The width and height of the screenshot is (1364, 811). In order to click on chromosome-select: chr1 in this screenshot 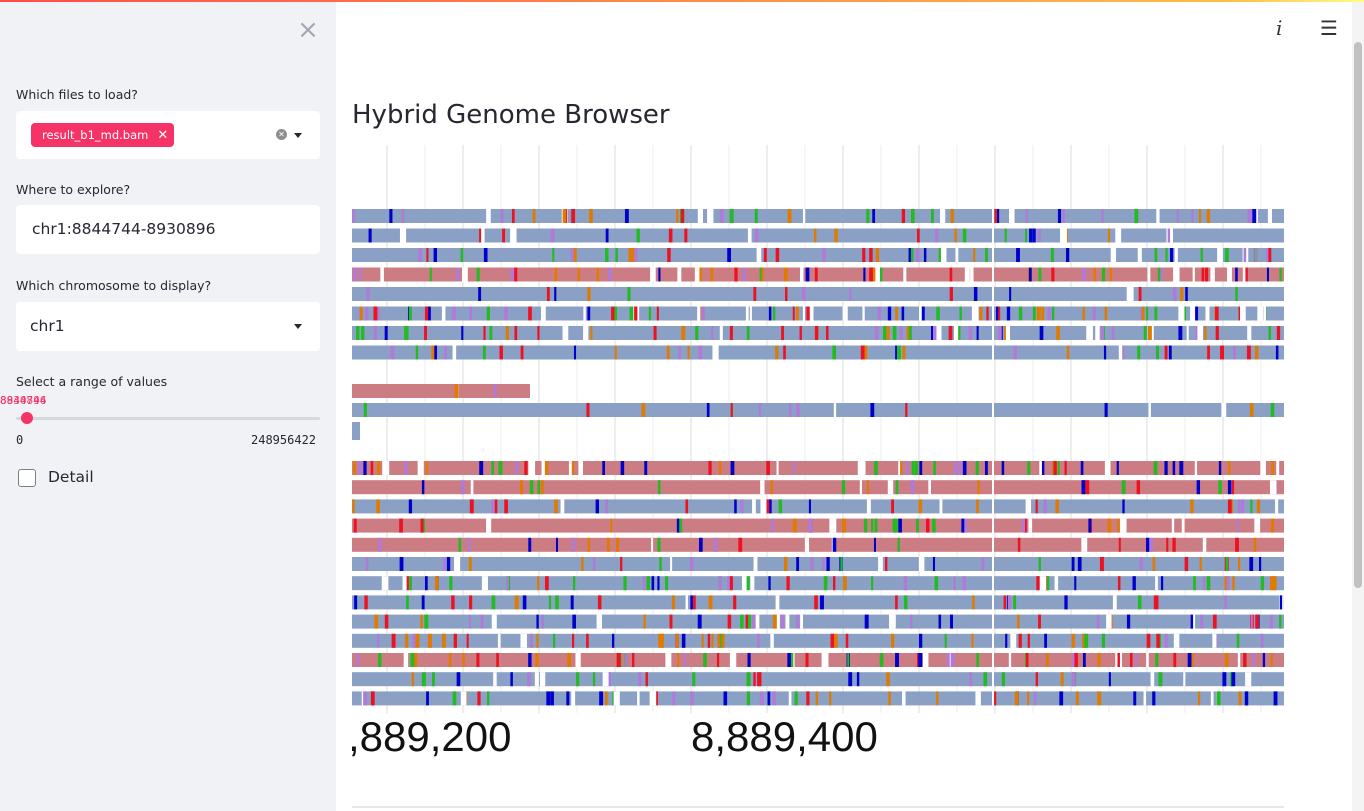, I will do `click(168, 326)`.